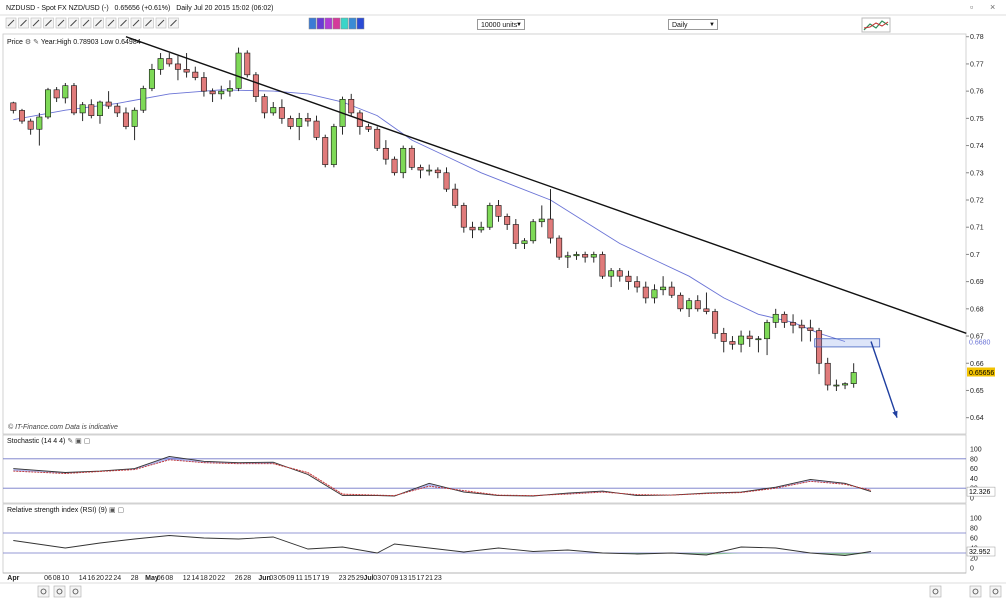  What do you see at coordinates (195, 578) in the screenshot?
I see `x-tick-label: 14` at bounding box center [195, 578].